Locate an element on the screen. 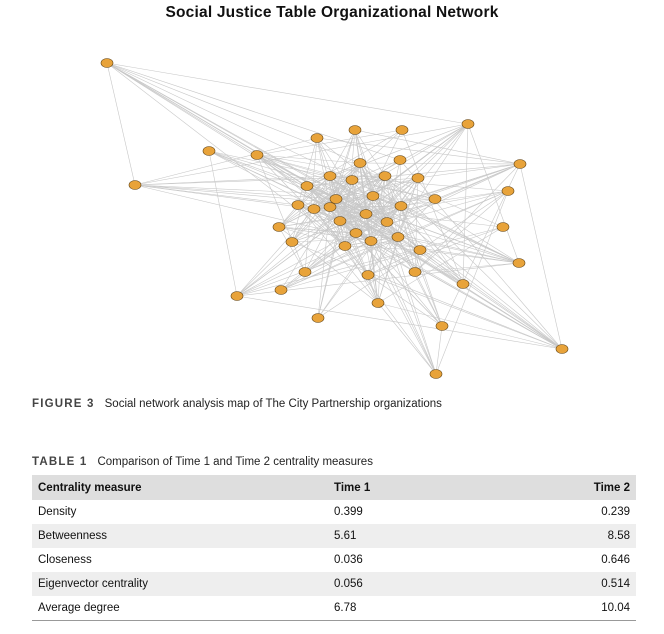 This screenshot has width=664, height=634. table-header-row: Centrality measure Time 1 Time 2 is located at coordinates (334, 487).